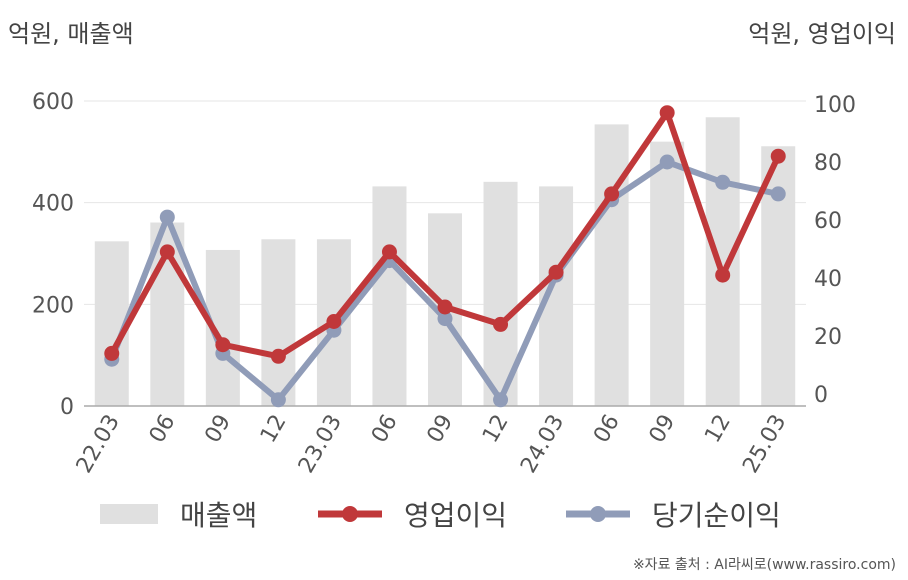 The width and height of the screenshot is (908, 580). Describe the element at coordinates (828, 221) in the screenshot. I see `y-right-tick-label: 60` at that location.